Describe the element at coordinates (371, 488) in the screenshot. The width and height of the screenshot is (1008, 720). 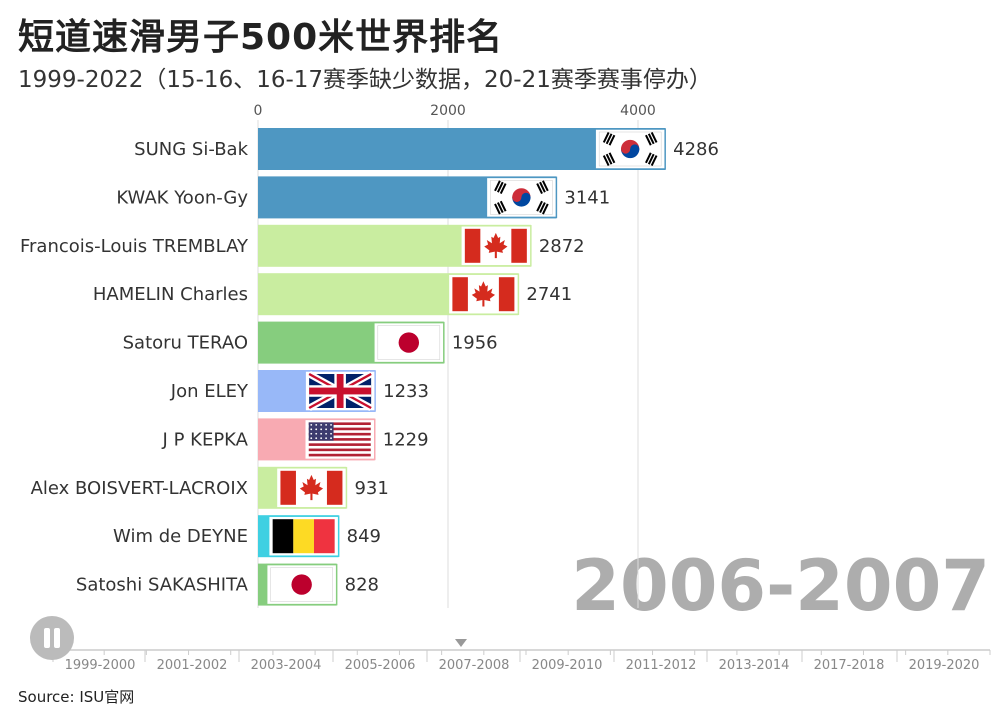
I see `bar-value-label: 931` at that location.